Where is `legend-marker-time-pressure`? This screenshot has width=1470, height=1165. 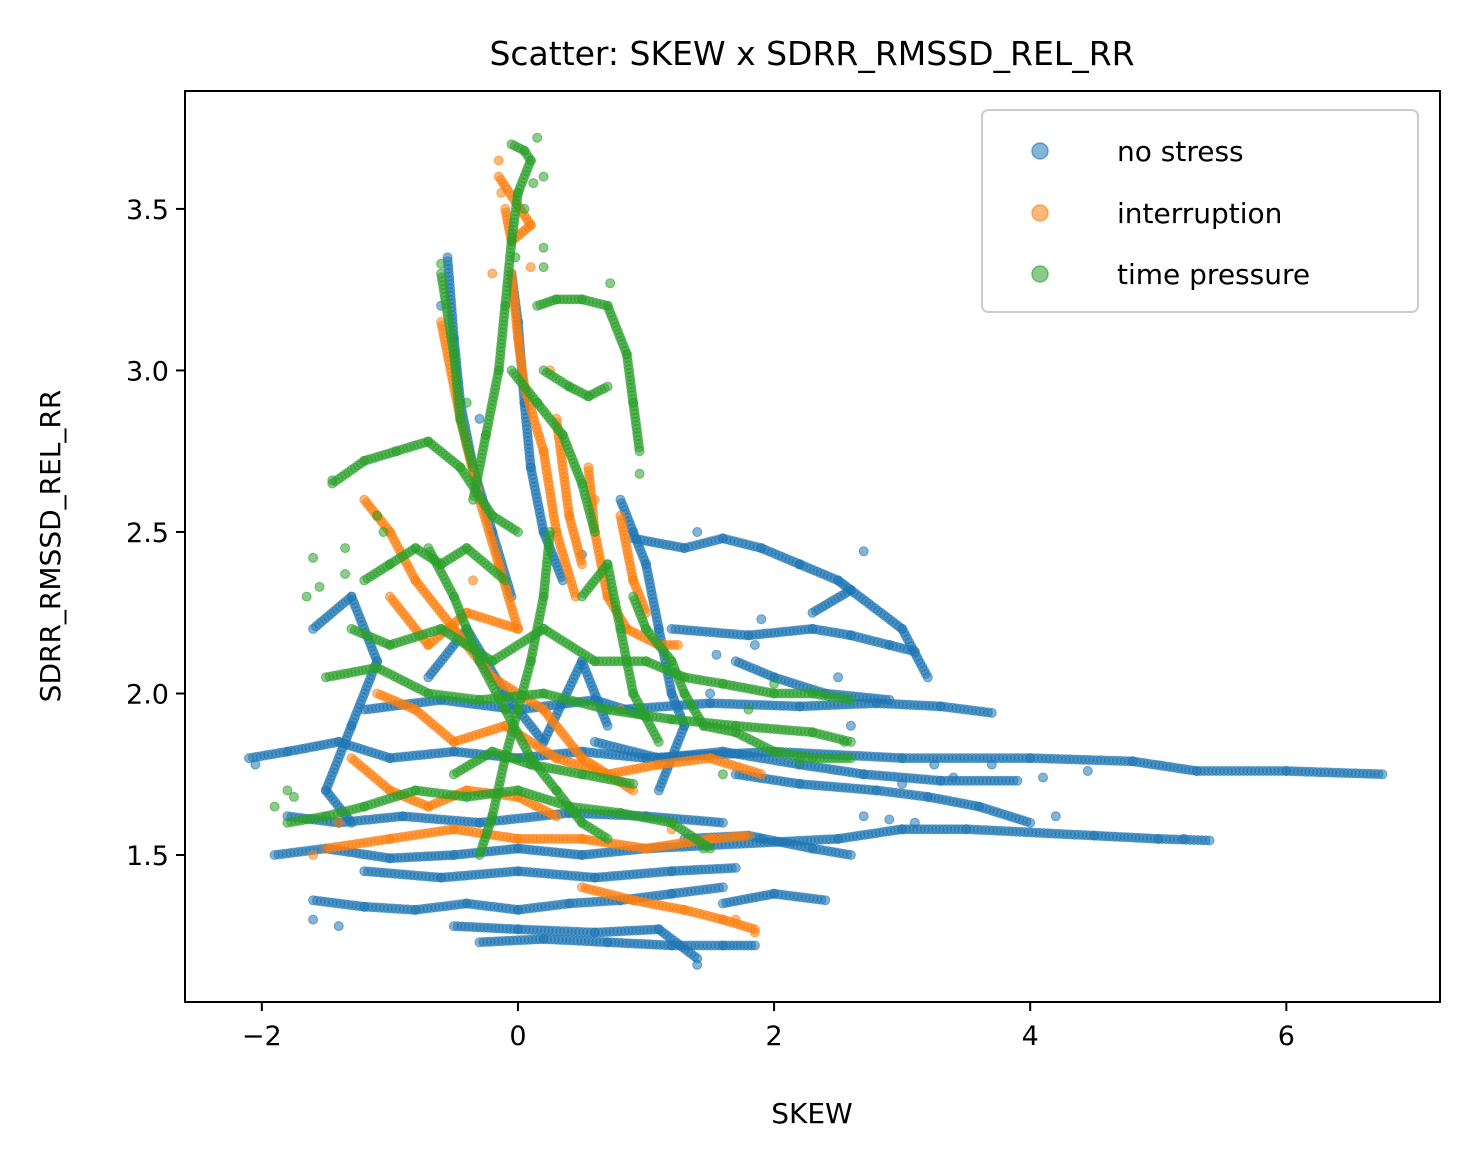
legend-marker-time-pressure is located at coordinates (1040, 274).